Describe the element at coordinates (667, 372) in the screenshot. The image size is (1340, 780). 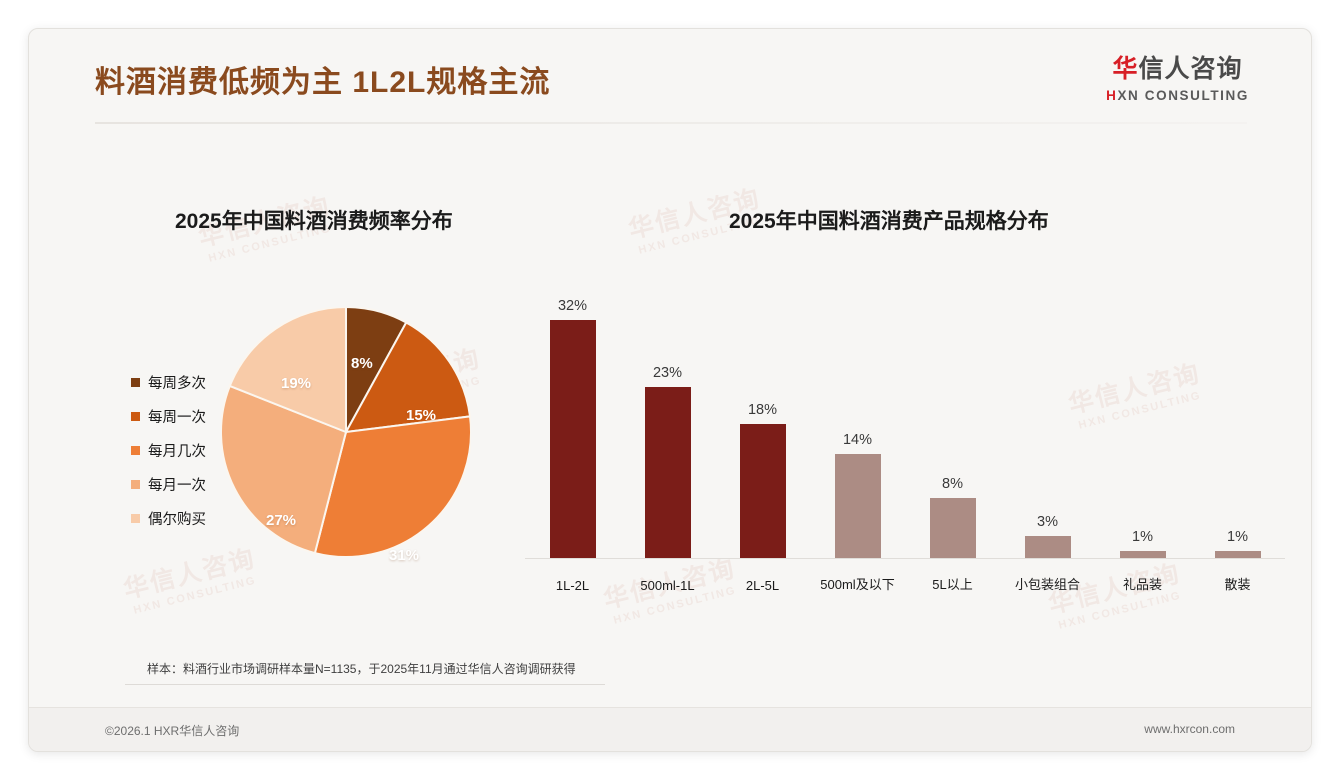
I see `bar-value-label: 23%` at that location.